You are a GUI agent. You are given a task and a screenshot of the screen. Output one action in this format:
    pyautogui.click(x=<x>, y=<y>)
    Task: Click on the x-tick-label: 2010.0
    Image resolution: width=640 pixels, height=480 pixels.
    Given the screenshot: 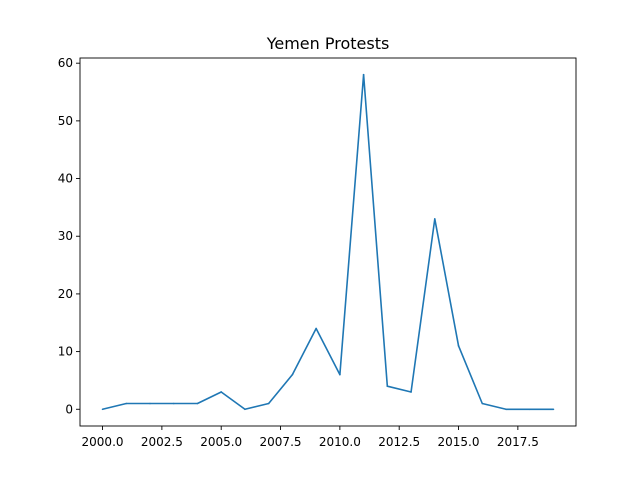 What is the action you would take?
    pyautogui.click(x=340, y=442)
    